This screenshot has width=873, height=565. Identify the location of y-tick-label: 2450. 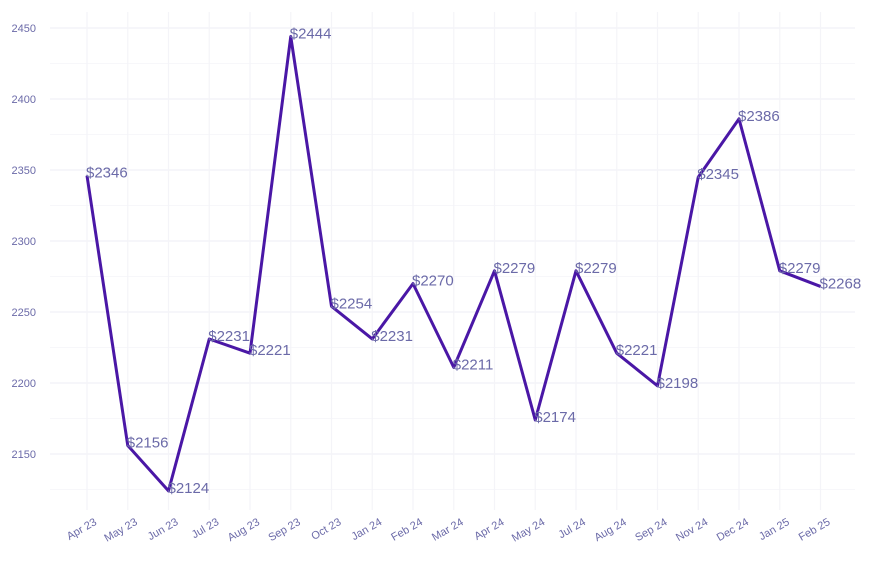
(24, 29).